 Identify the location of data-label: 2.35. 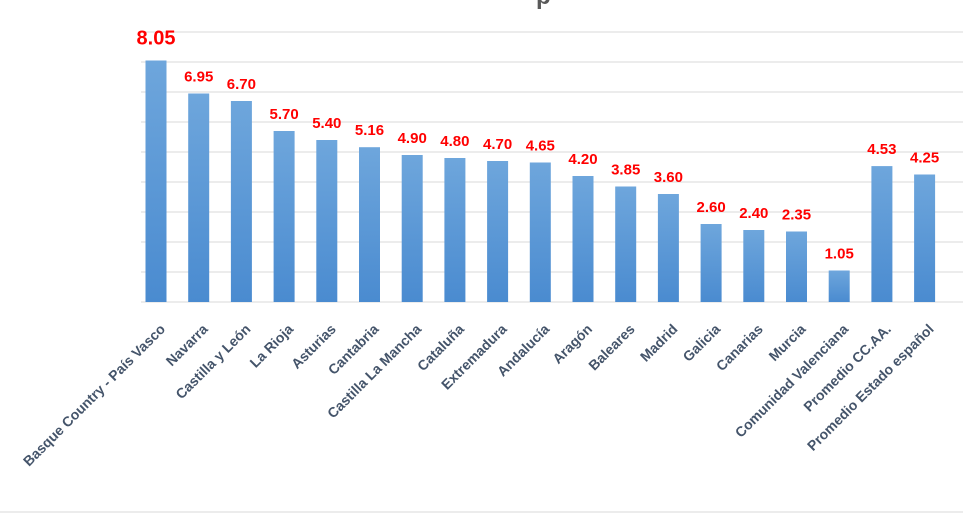
(796, 215).